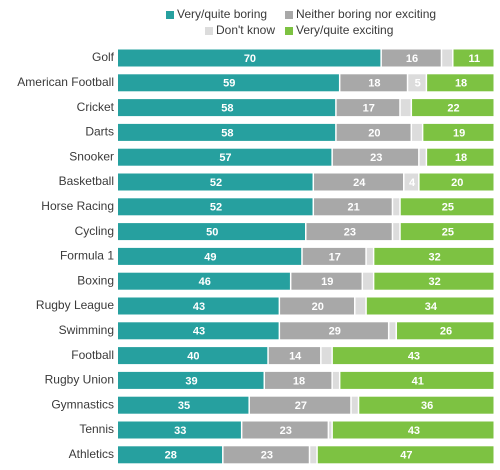  Describe the element at coordinates (335, 332) in the screenshot. I see `value-label: 29` at that location.